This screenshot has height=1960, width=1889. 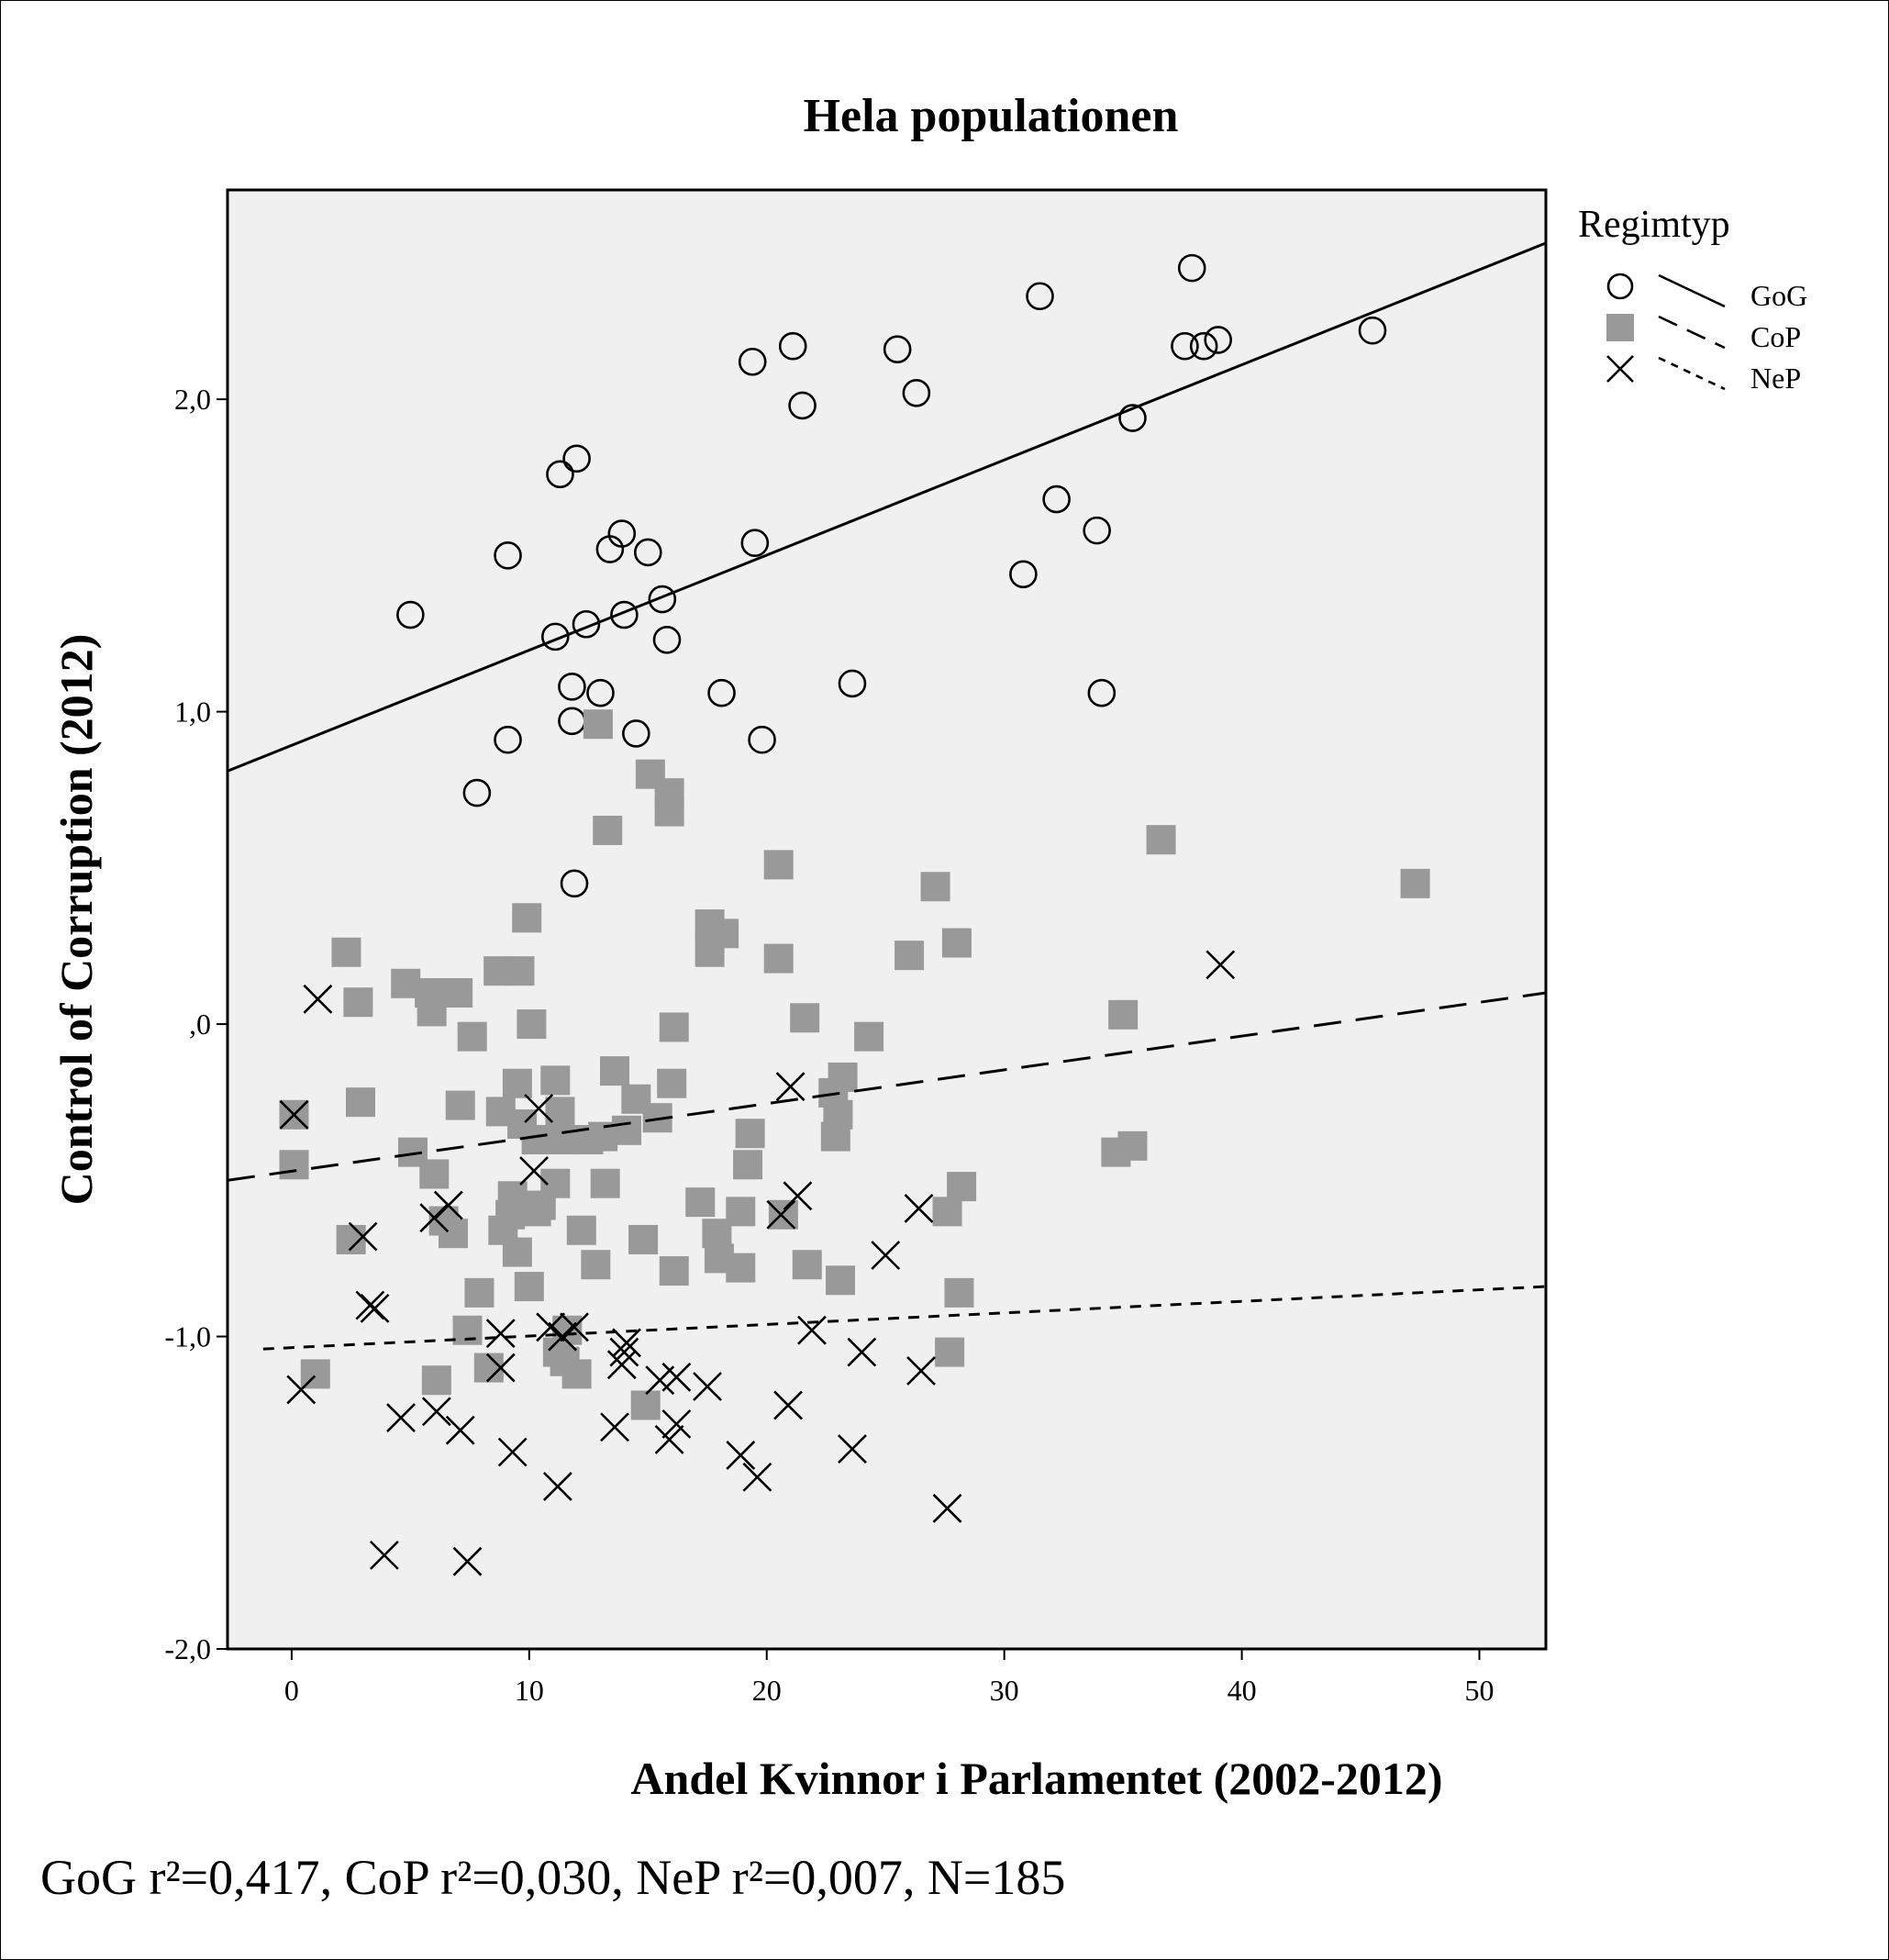 I want to click on legend: Regimtyp GoG CoP NeP, so click(x=1693, y=299).